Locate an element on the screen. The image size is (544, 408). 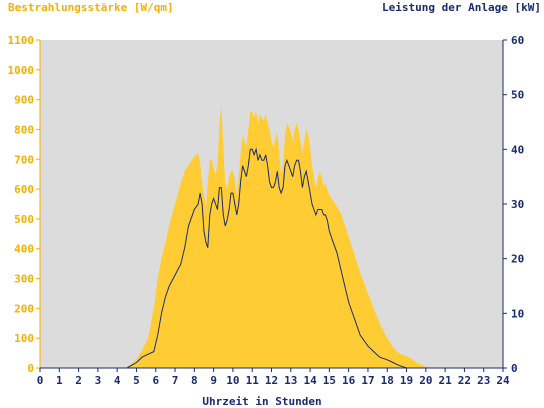
right-tick-label: 0 is located at coordinates (514, 368).